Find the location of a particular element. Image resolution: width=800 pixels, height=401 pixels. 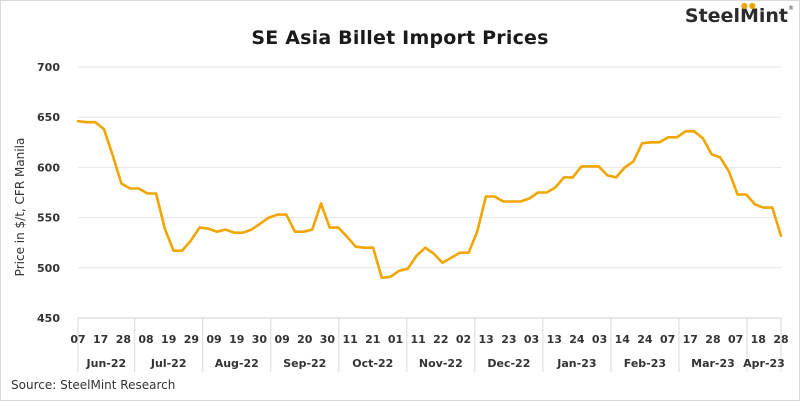

month-label: Mar-23 is located at coordinates (713, 363).